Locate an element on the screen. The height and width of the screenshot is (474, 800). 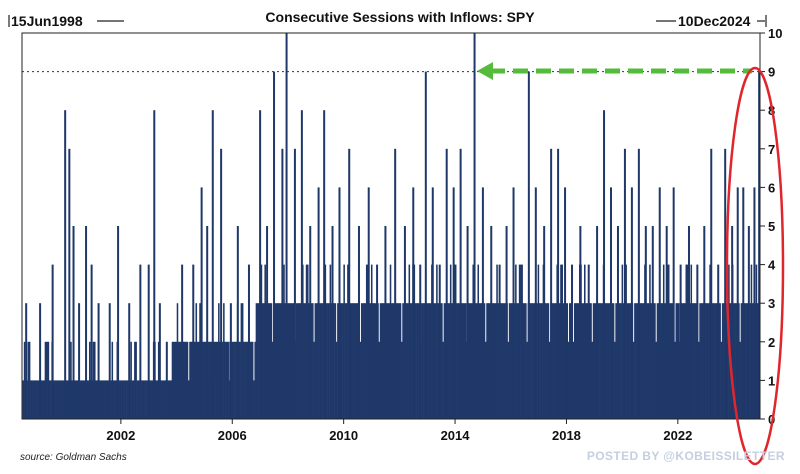
x-axis: 2002 2006 2010 2014 2018 2022 is located at coordinates (399, 431).